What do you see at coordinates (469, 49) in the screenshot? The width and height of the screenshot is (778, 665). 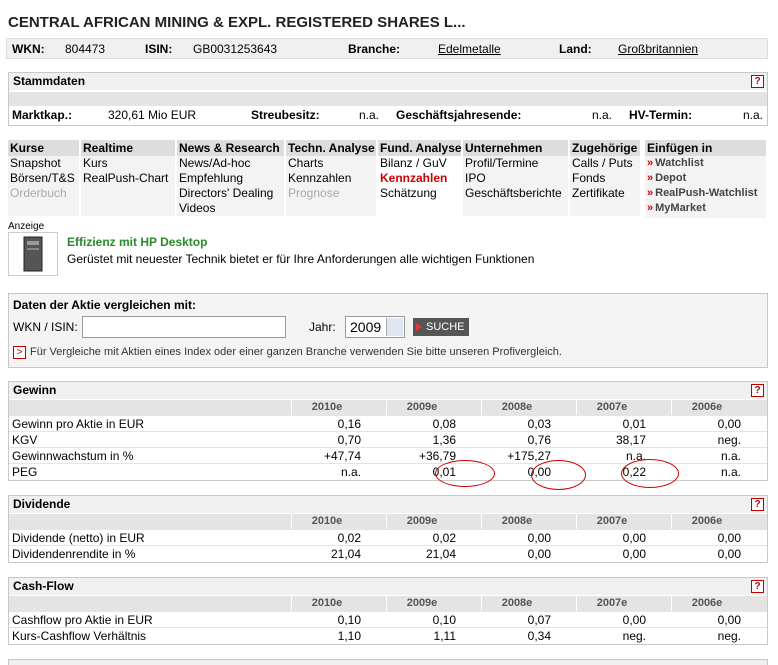 I see `info-value: Edelmetalle` at bounding box center [469, 49].